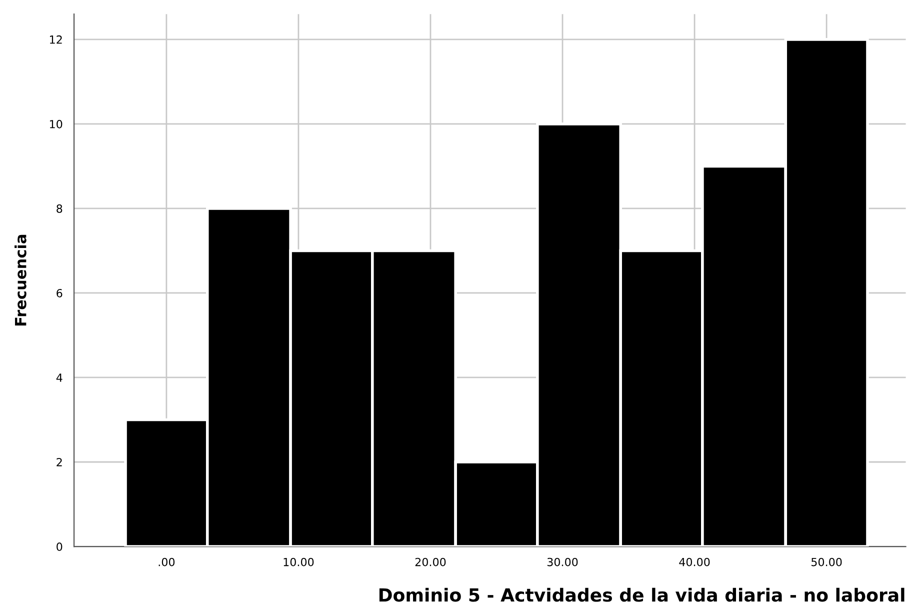 The height and width of the screenshot is (612, 914). Describe the element at coordinates (641, 595) in the screenshot. I see `x-axis-title: Dominio 5 - Actvidades de la vida diaria - no laboral` at that location.